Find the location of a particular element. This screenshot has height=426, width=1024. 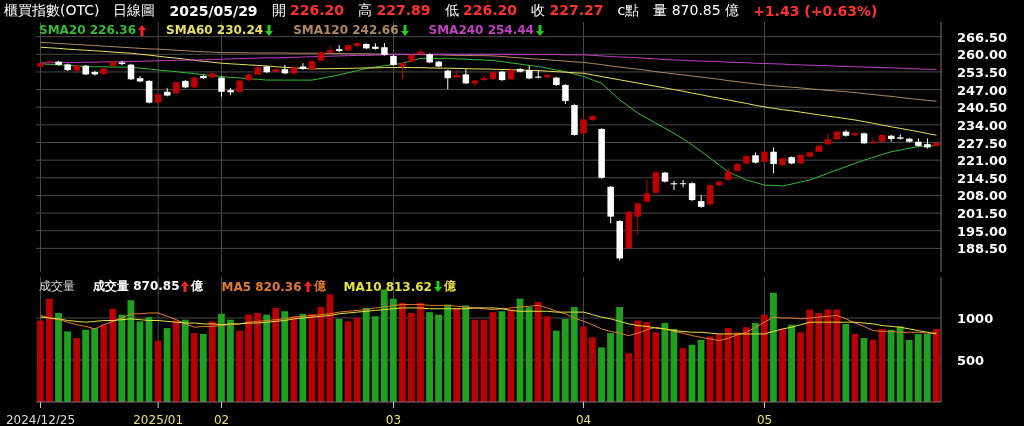

series-label: 成交量 870.85 億 is located at coordinates (148, 286).